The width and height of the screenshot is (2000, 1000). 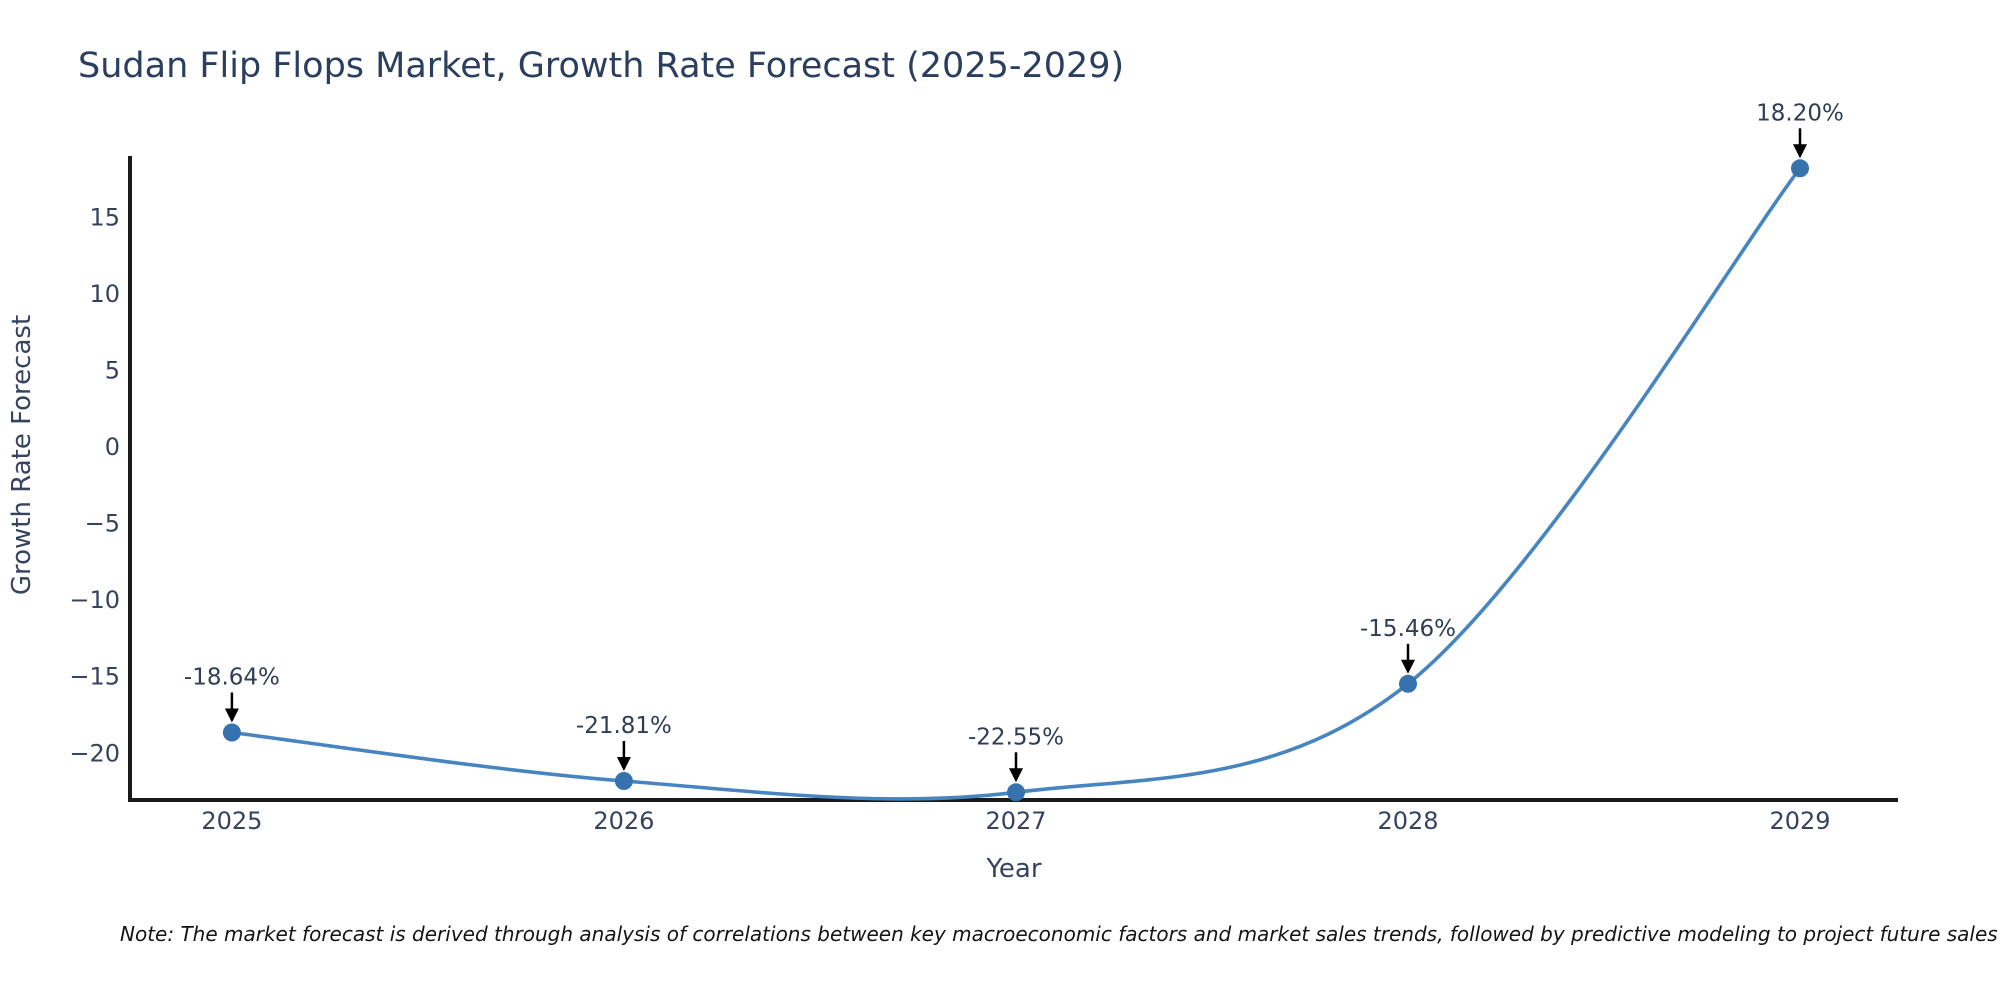 I want to click on y-axis-title: Growth Rate Forecast, so click(x=22, y=455).